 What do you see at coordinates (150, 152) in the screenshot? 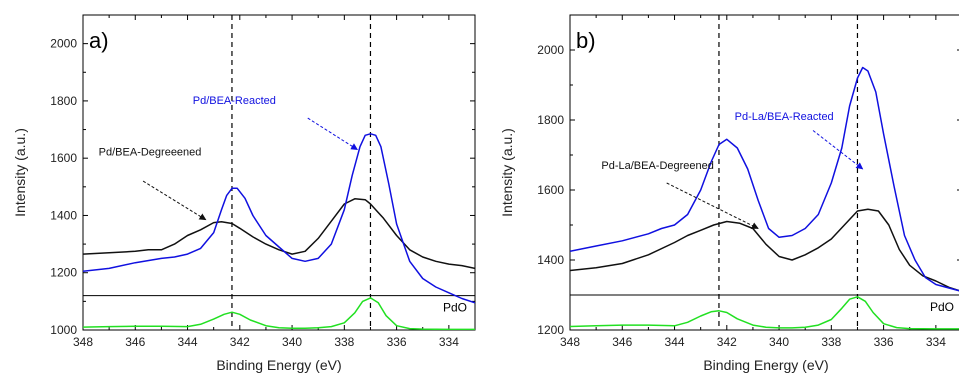
I see `annotation-label: Pd/BEA-Degreeened` at bounding box center [150, 152].